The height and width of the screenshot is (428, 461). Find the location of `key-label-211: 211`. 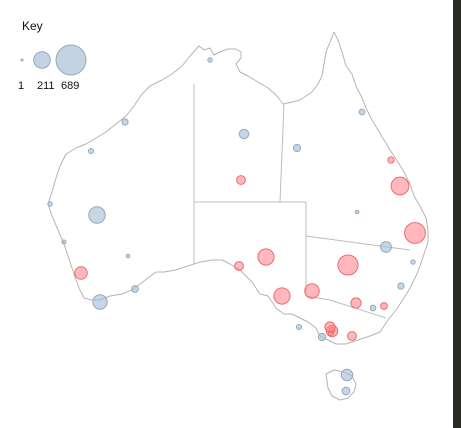

key-label-211: 211 is located at coordinates (46, 86).